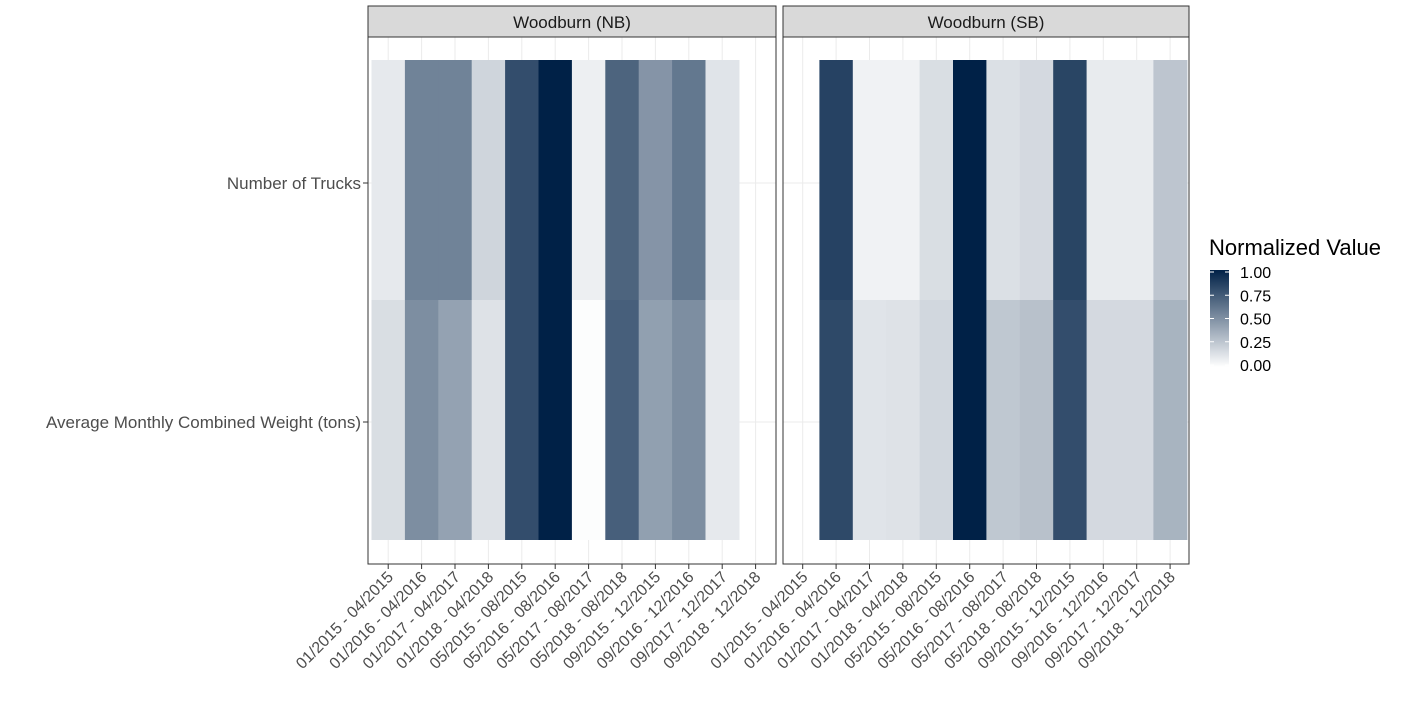 This screenshot has width=1421, height=701. What do you see at coordinates (1255, 343) in the screenshot?
I see `legend-tick-label: 0.25` at bounding box center [1255, 343].